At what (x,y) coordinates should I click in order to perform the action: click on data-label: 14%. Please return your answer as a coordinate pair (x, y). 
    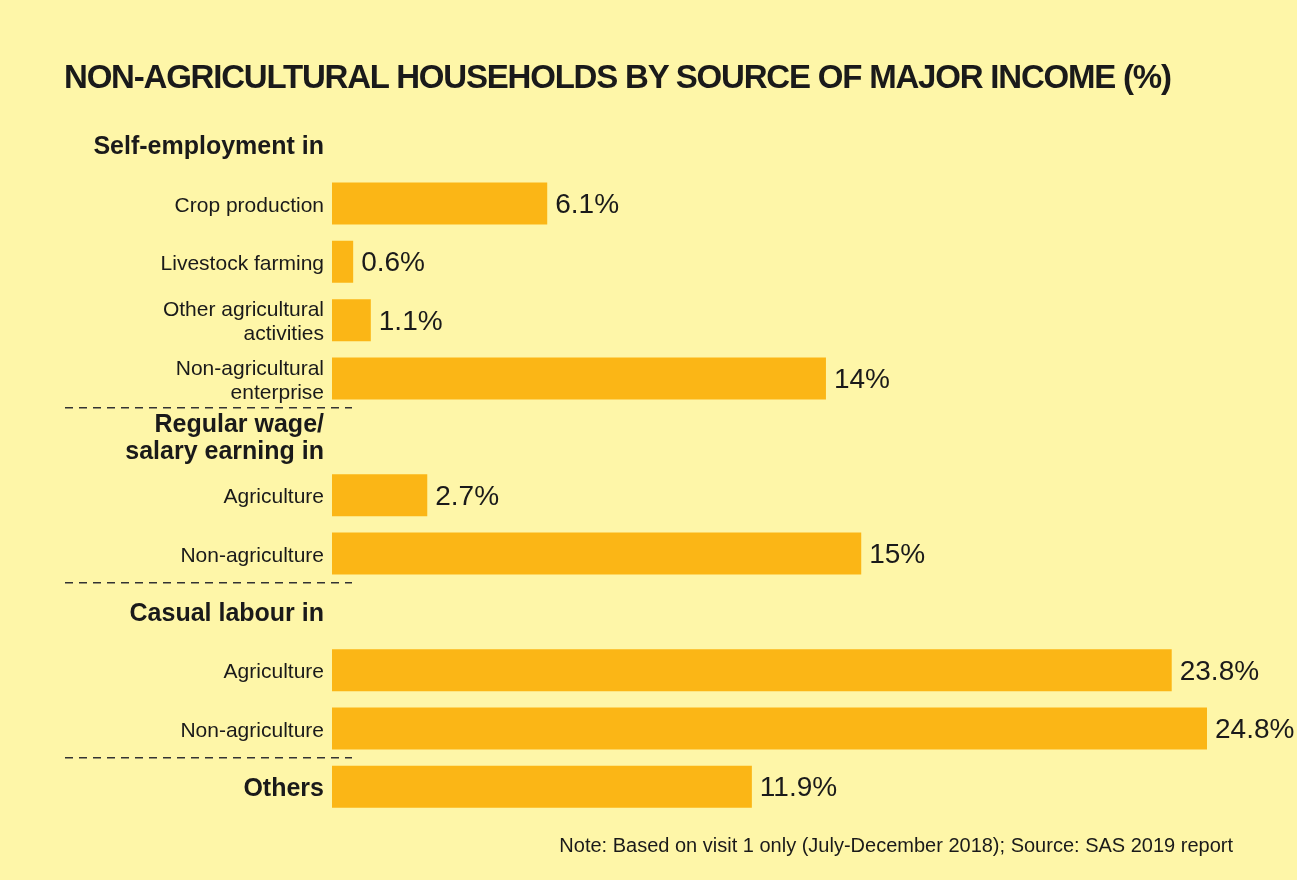
    Looking at the image, I should click on (861, 378).